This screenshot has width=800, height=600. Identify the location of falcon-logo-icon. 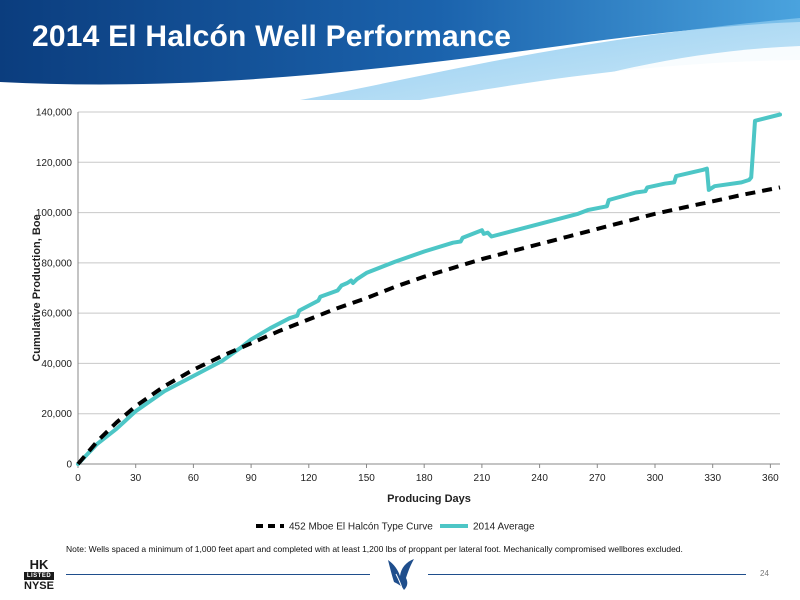
(401, 574).